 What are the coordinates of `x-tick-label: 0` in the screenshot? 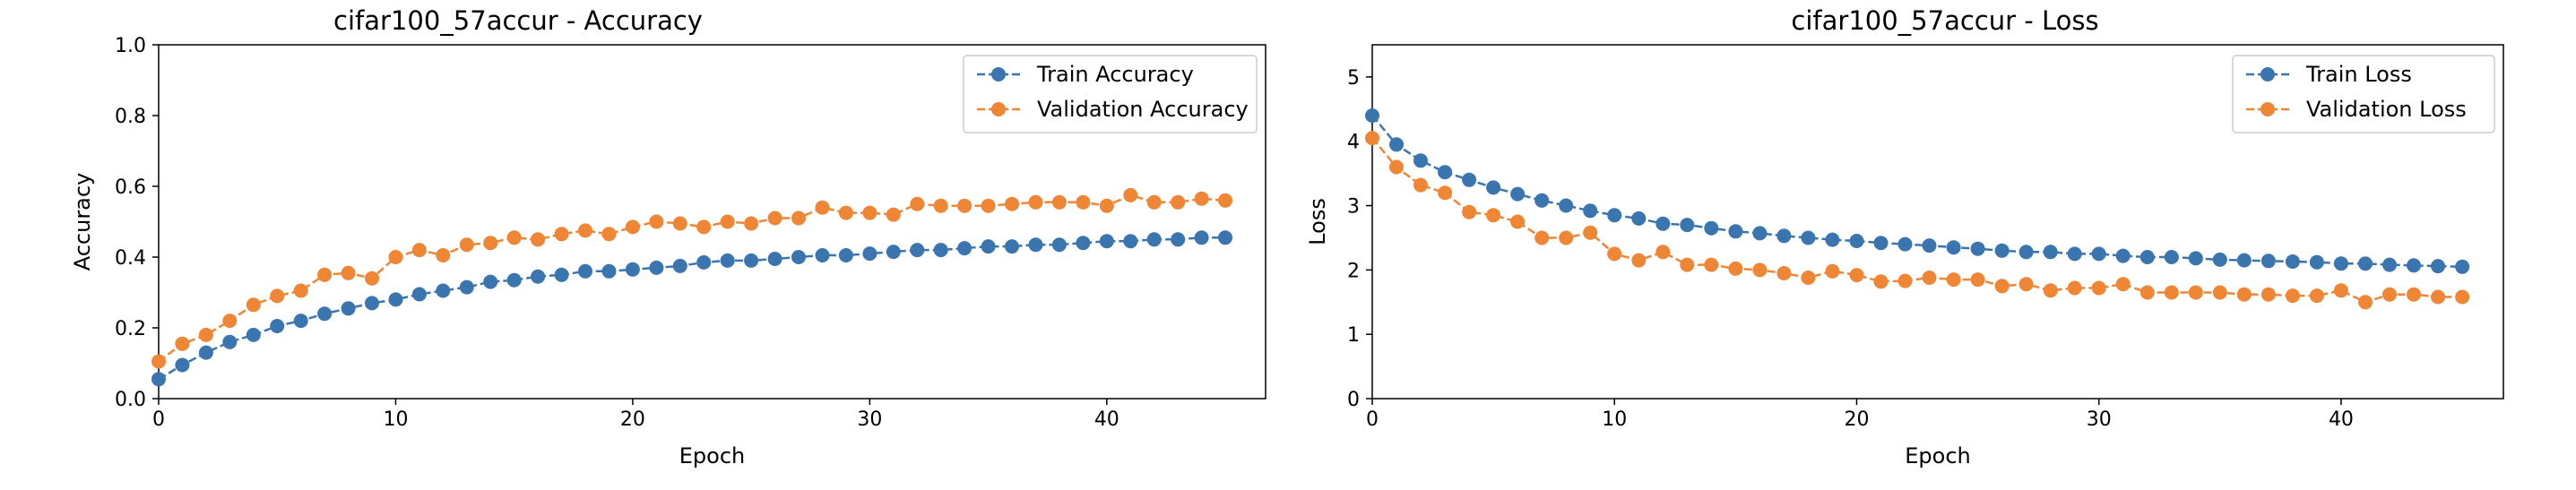 It's located at (158, 420).